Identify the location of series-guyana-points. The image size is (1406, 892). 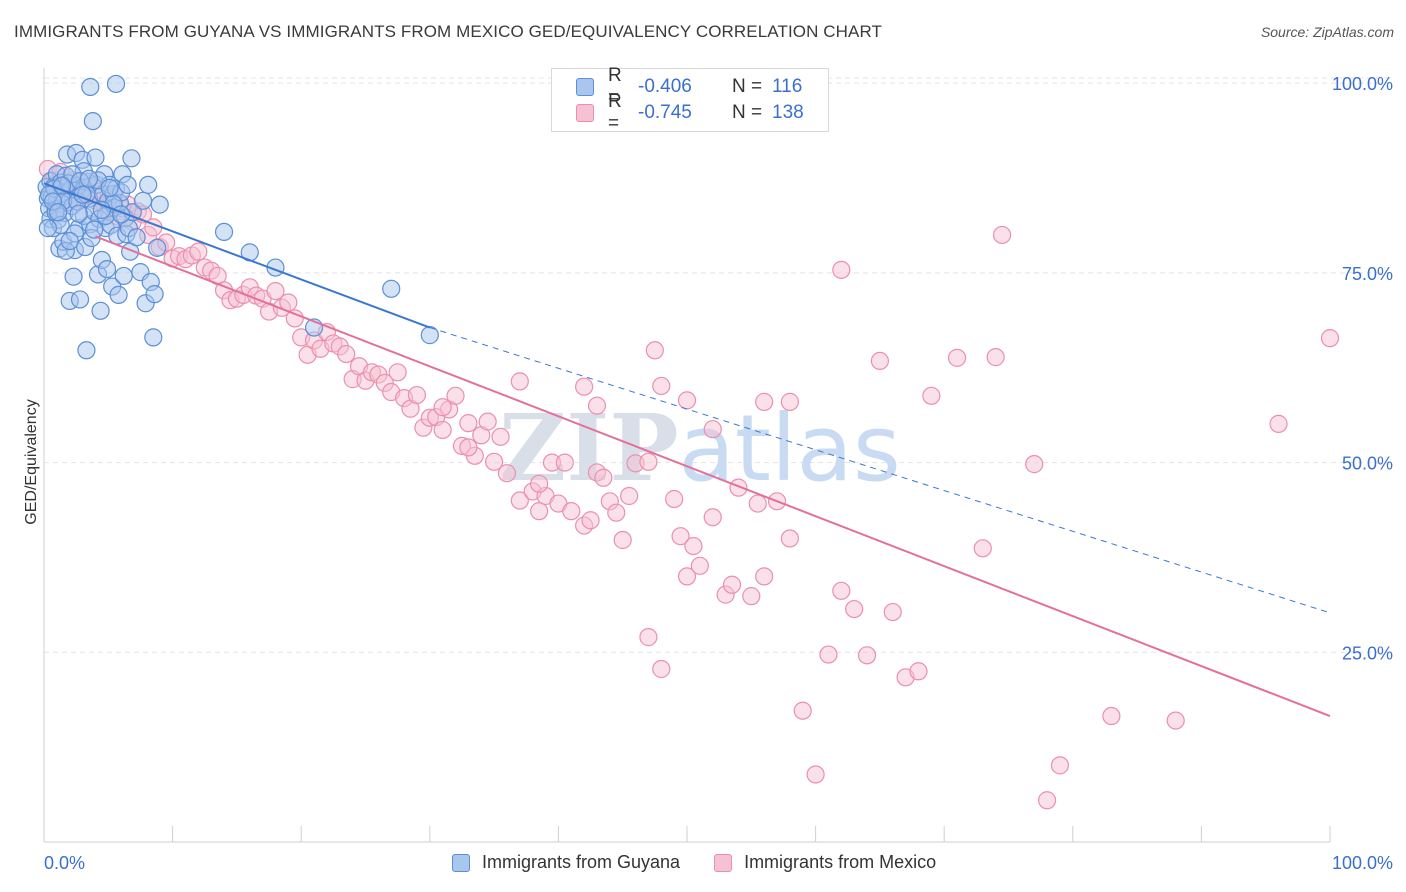
(238, 217).